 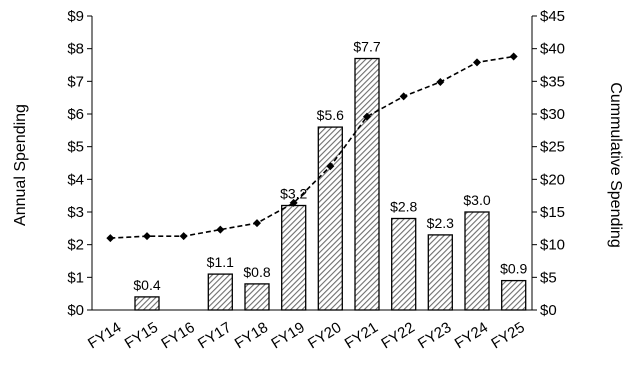 I want to click on y-left-tick-label: $5, so click(x=75, y=147).